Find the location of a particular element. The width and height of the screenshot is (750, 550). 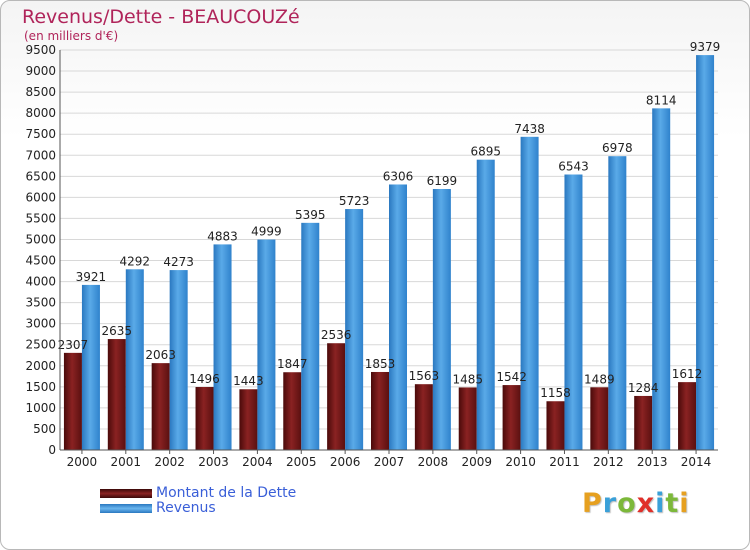

x-tick-label: 2012 is located at coordinates (608, 462).